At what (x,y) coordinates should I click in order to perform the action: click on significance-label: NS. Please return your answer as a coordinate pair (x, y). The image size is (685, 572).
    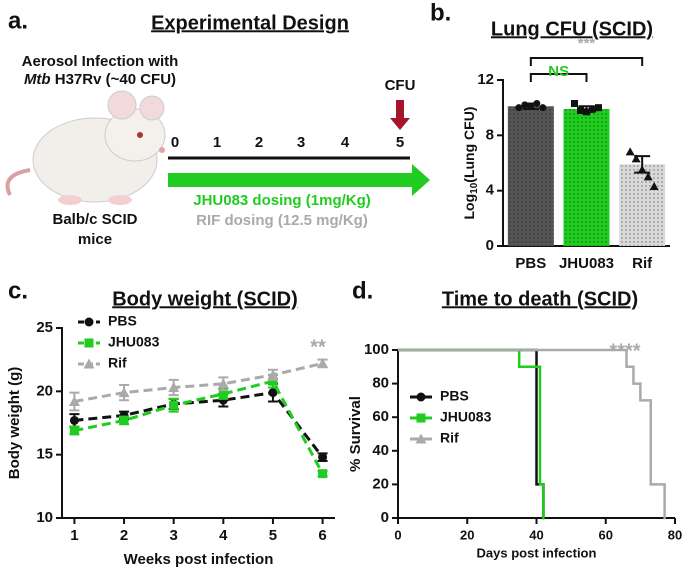
    Looking at the image, I should click on (558, 71).